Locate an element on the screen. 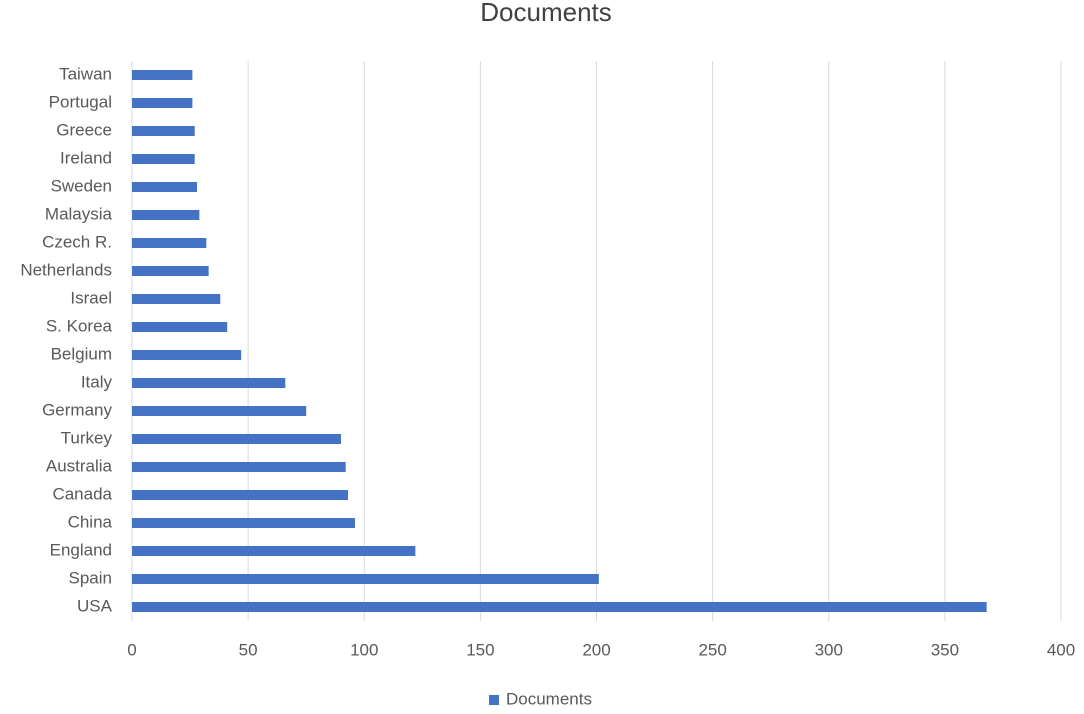  legend-label: Documents is located at coordinates (549, 698).